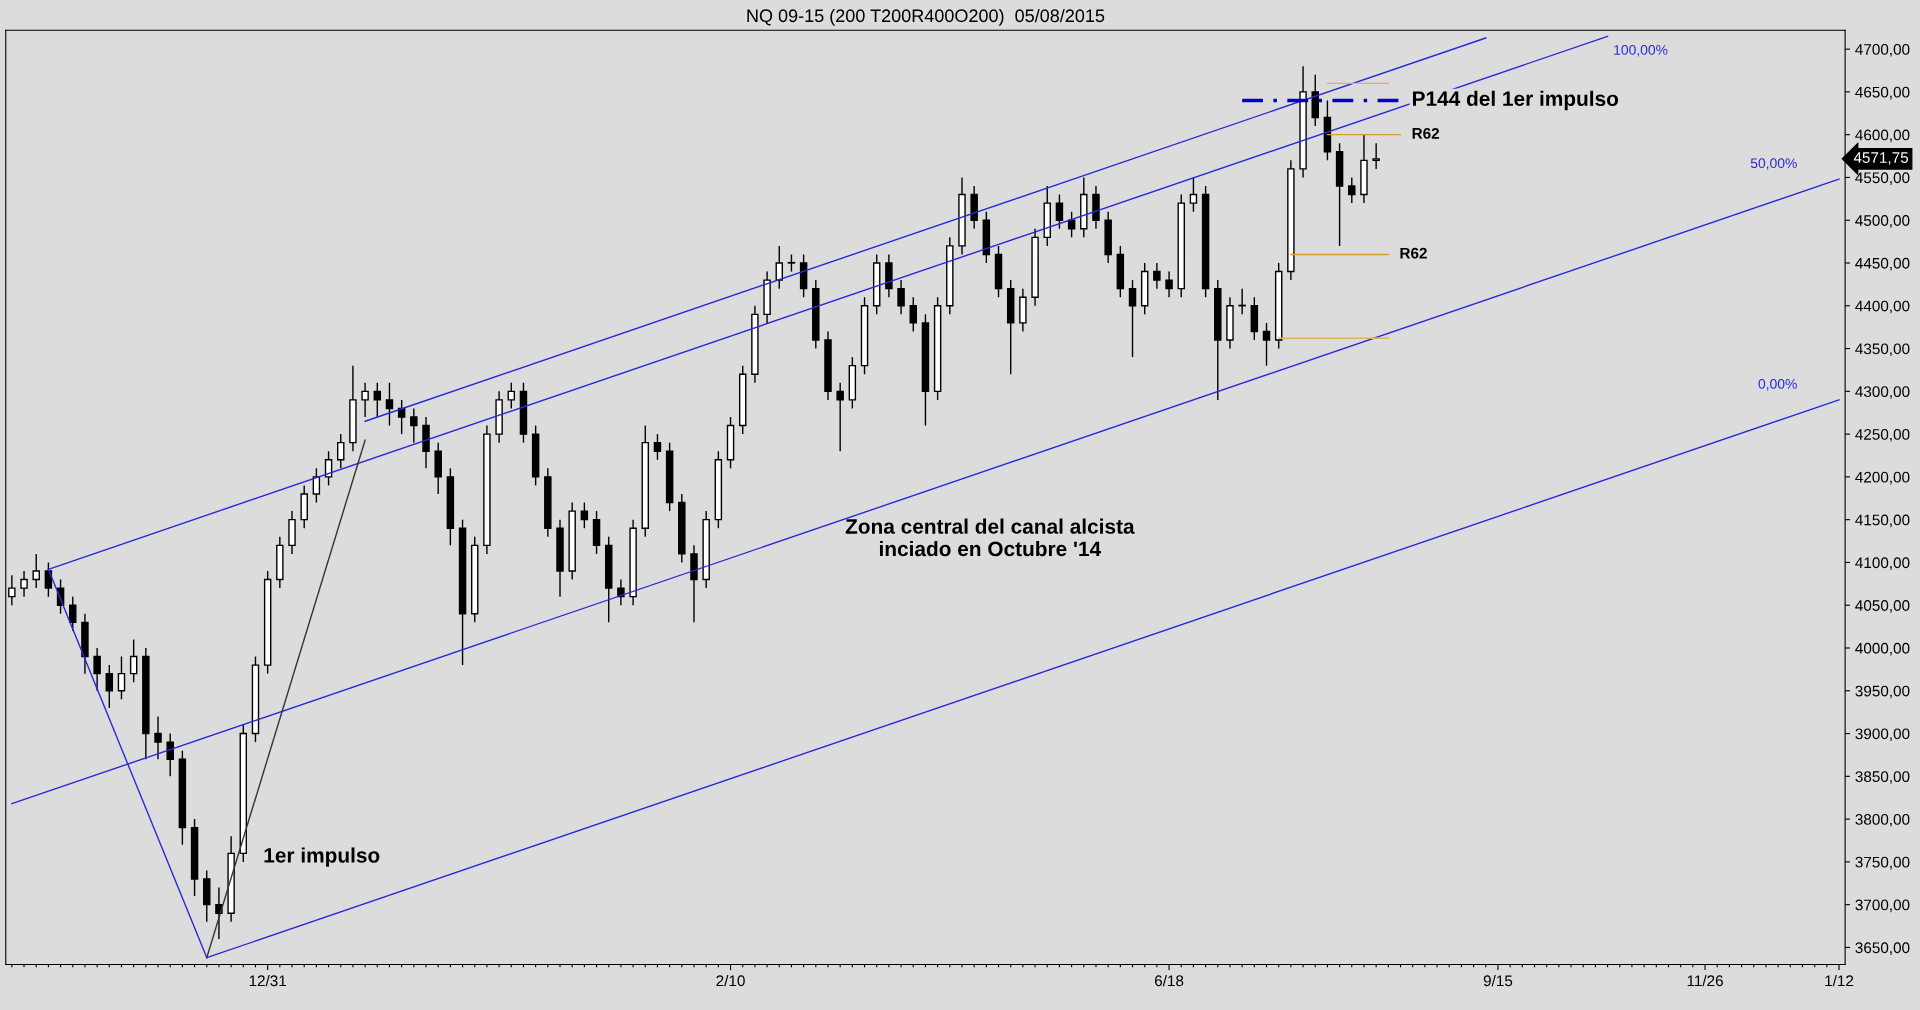 The image size is (1920, 1010). Describe the element at coordinates (1882, 350) in the screenshot. I see `y-tick-label: 4350,00` at that location.